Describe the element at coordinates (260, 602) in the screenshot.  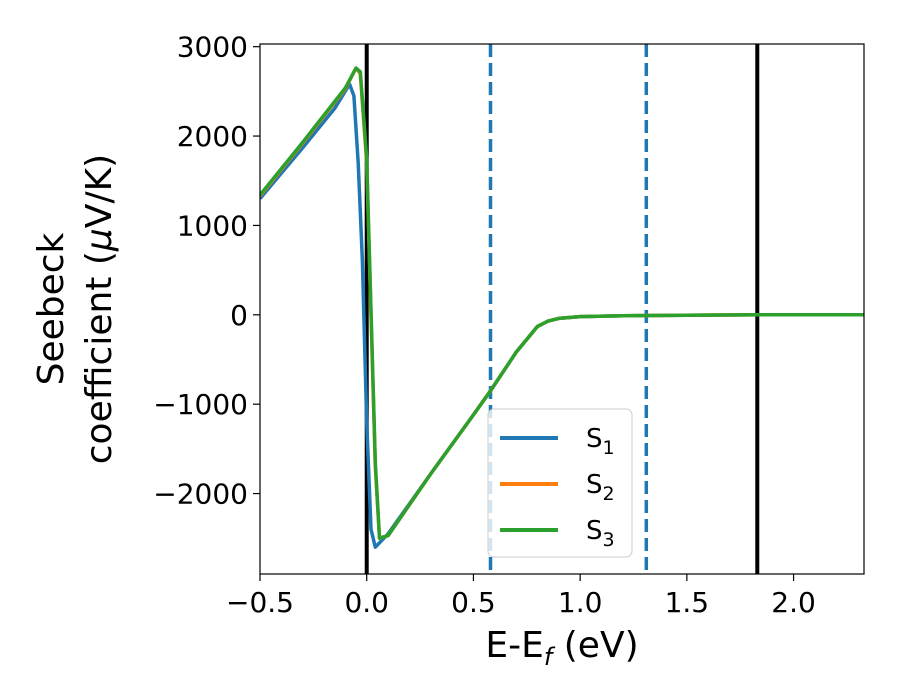
I see `x-tick-label: −0.5` at that location.